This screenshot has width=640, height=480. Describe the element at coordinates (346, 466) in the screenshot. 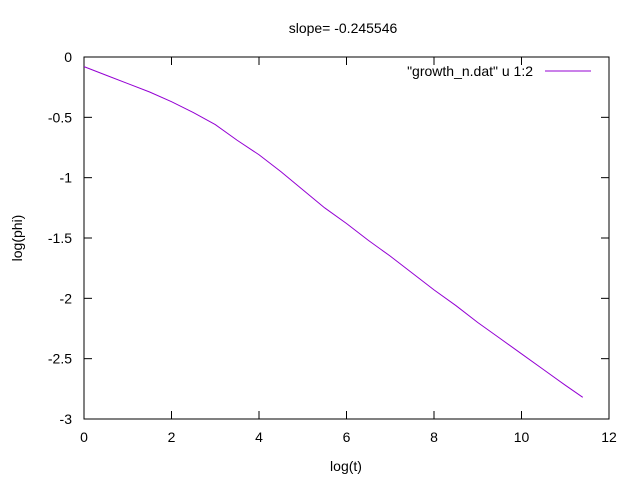

I see `x-axis-label: log(t)` at that location.